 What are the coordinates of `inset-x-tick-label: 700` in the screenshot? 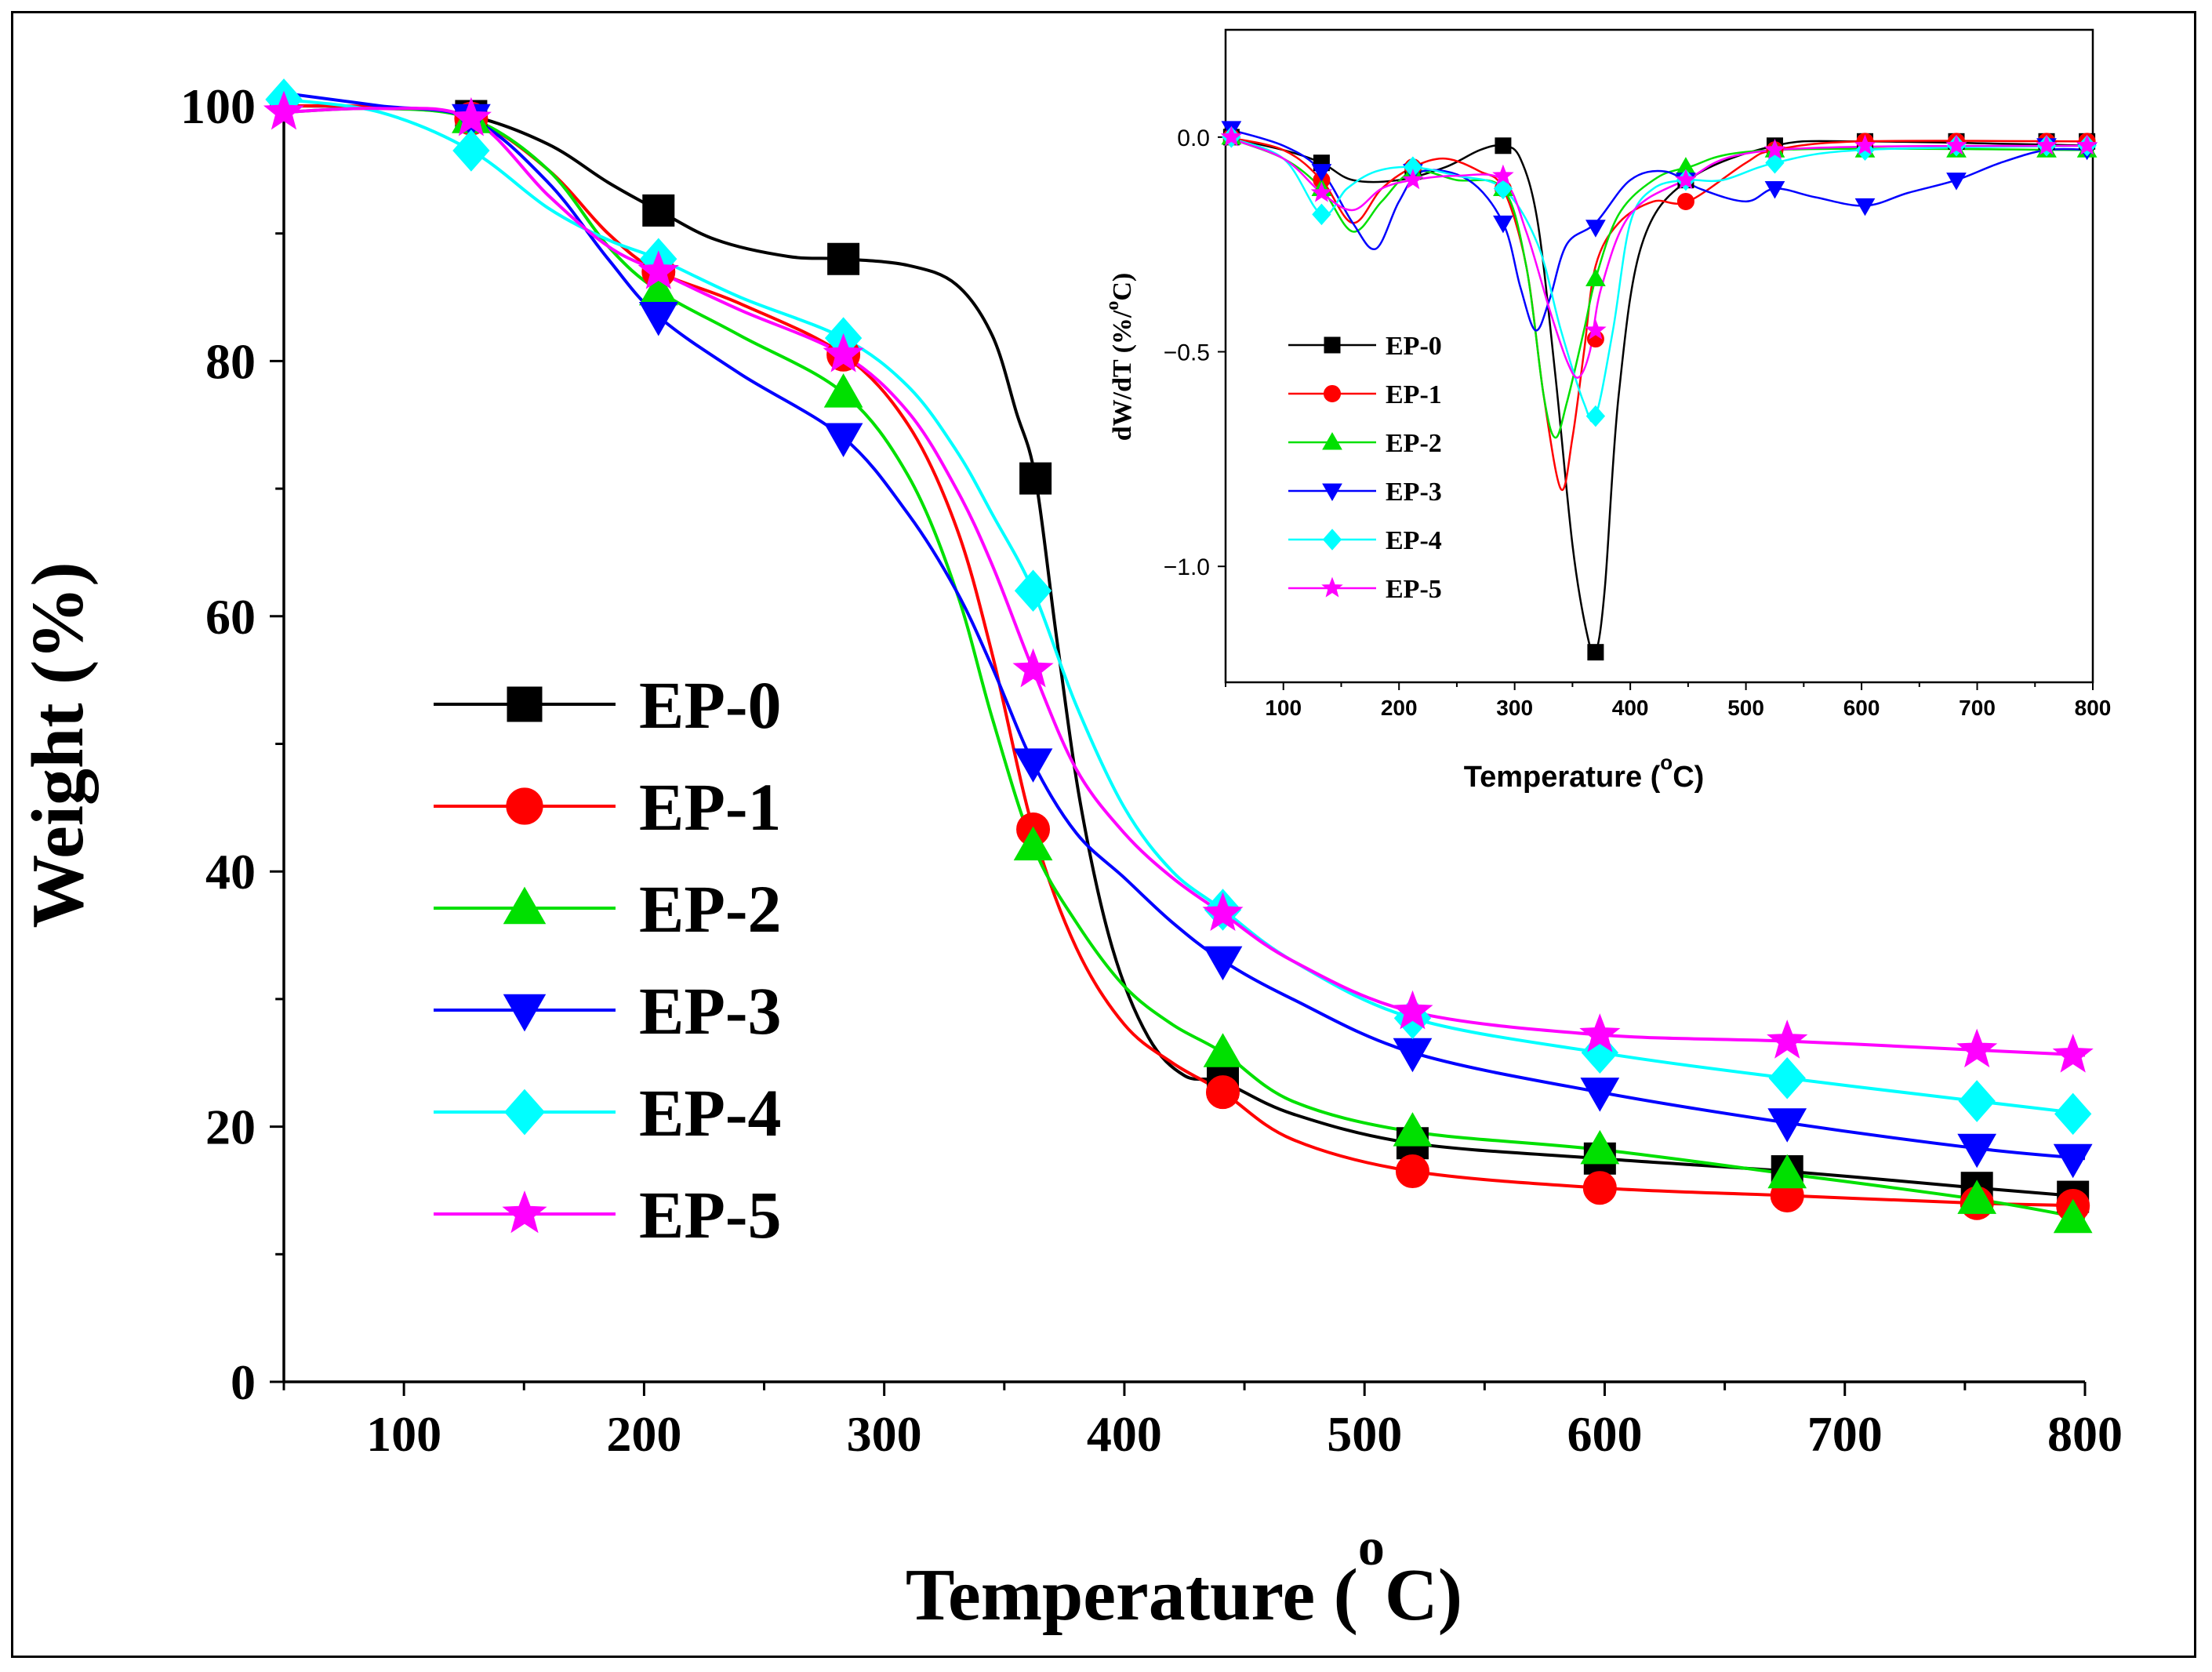 It's located at (1977, 708).